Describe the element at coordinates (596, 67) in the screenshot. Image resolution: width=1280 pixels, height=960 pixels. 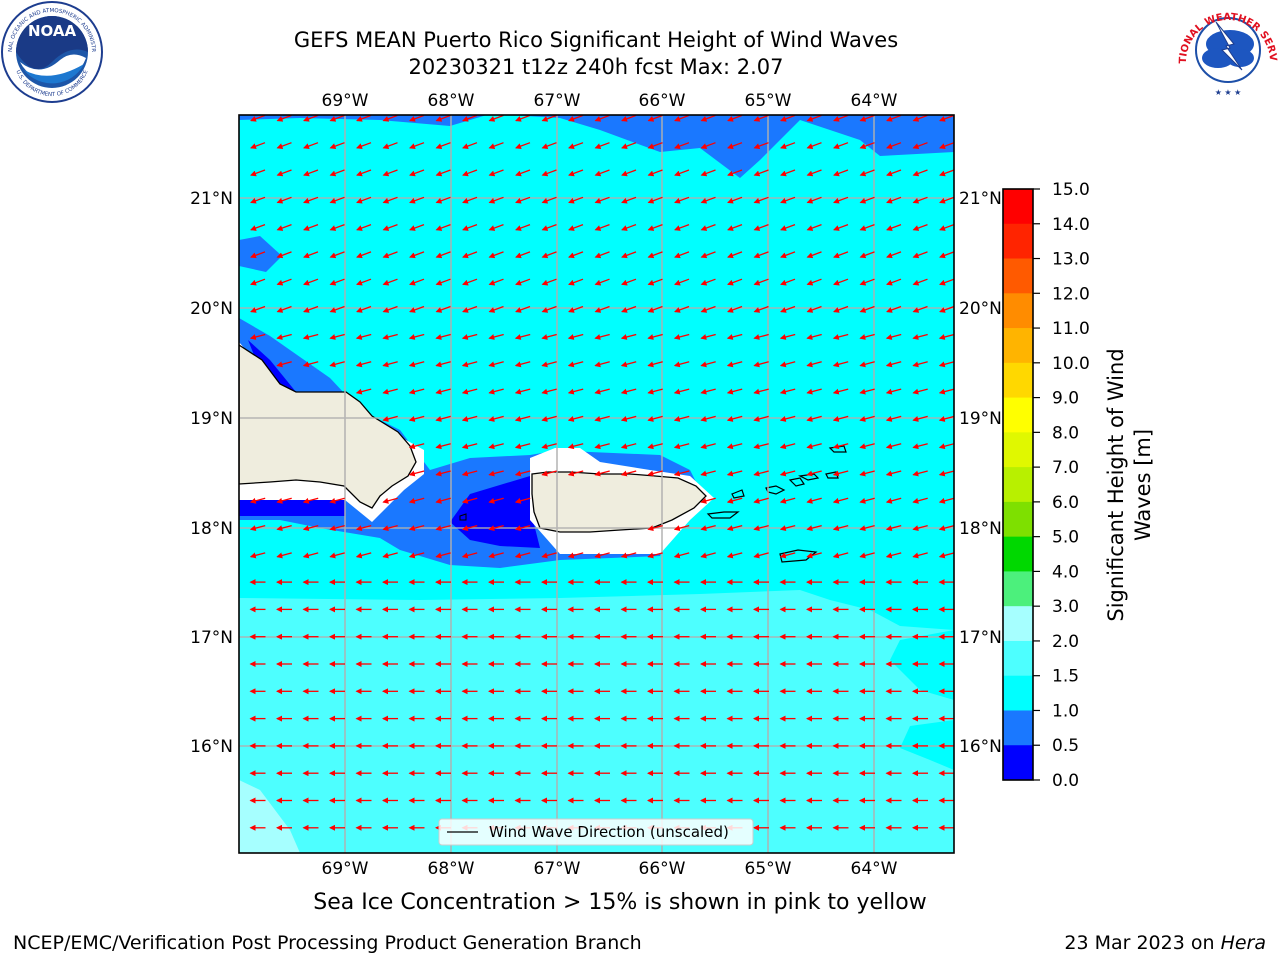
I see `chart-subtitle: 20230321 t12z 240h fcst Max: 2.07` at that location.